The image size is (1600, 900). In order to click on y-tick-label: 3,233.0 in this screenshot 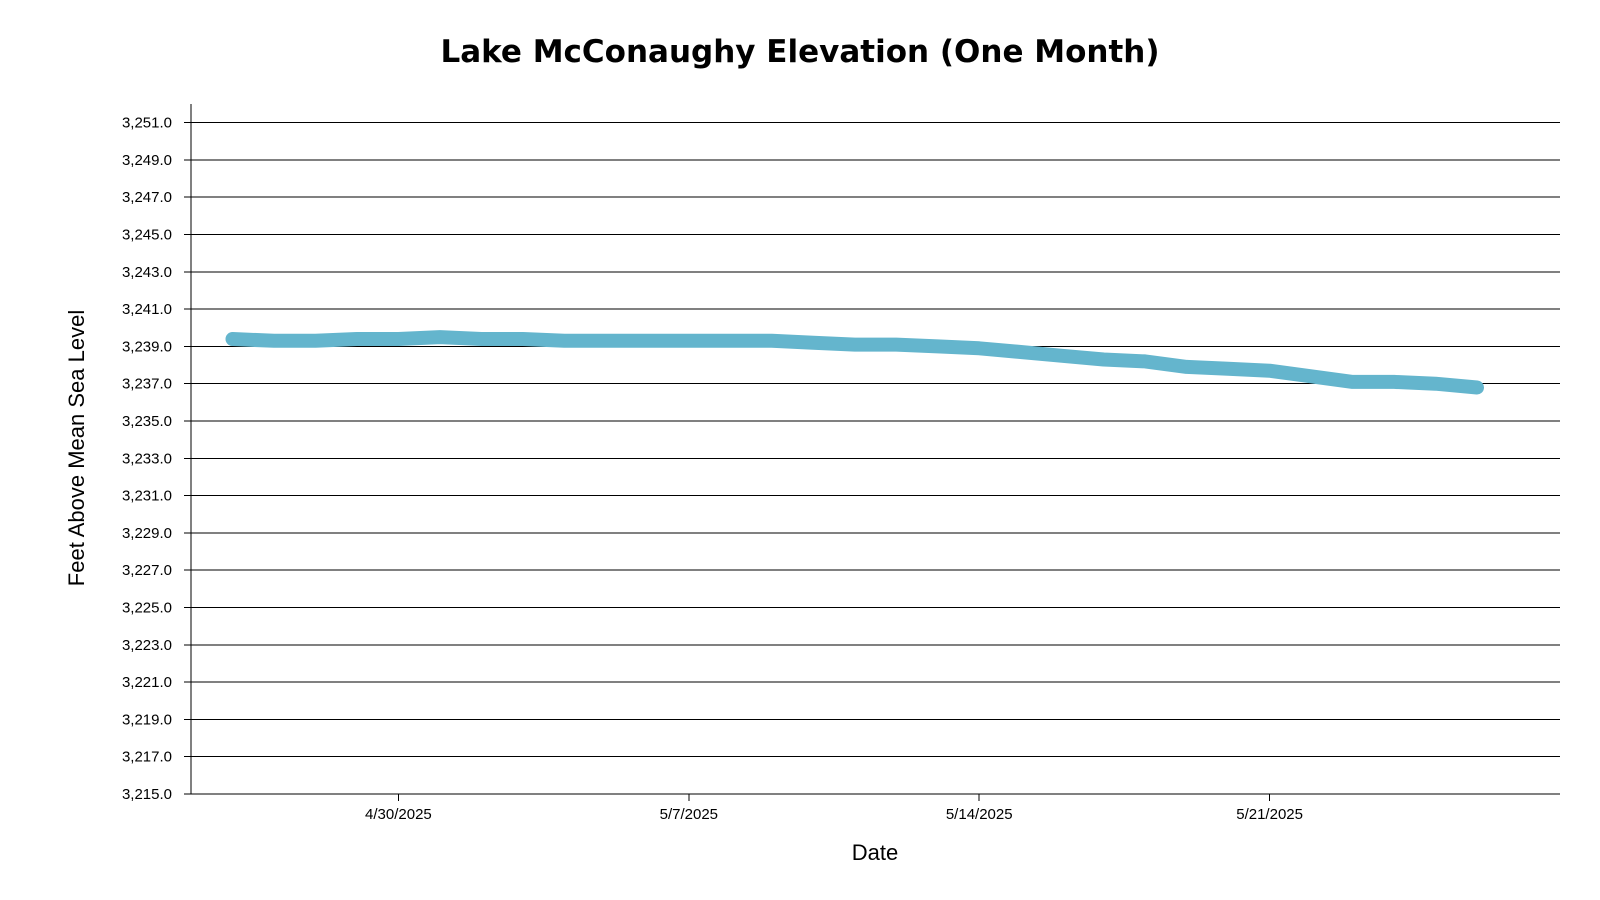, I will do `click(147, 458)`.